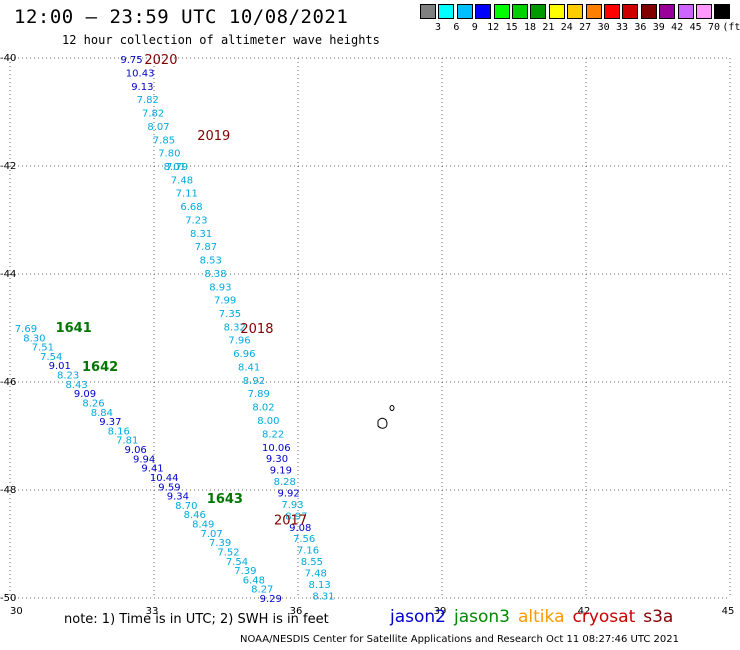  Describe the element at coordinates (658, 27) in the screenshot. I see `scale-label: 39` at that location.